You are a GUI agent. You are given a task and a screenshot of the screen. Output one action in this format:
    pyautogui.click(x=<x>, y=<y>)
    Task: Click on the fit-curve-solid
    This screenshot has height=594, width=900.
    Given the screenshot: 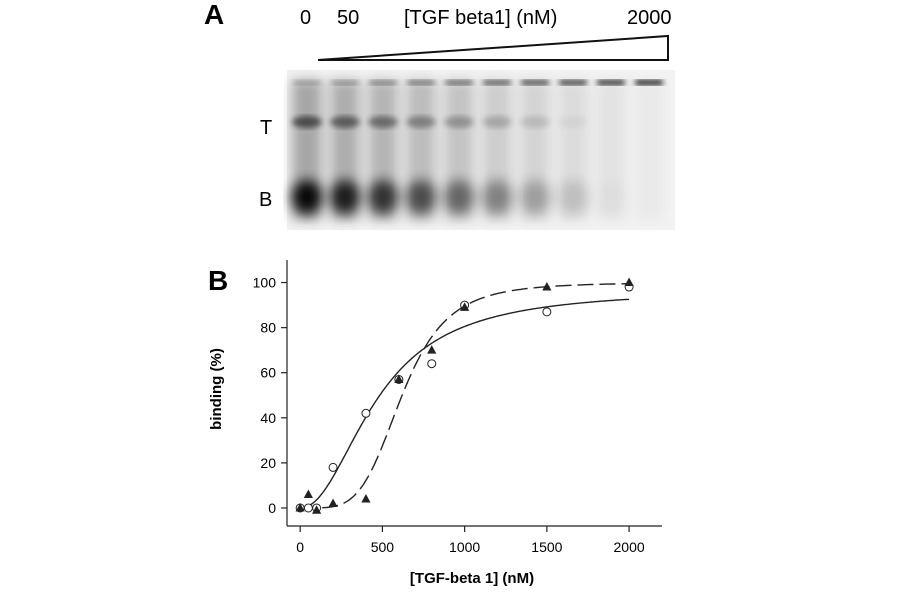 What is the action you would take?
    pyautogui.click(x=465, y=403)
    